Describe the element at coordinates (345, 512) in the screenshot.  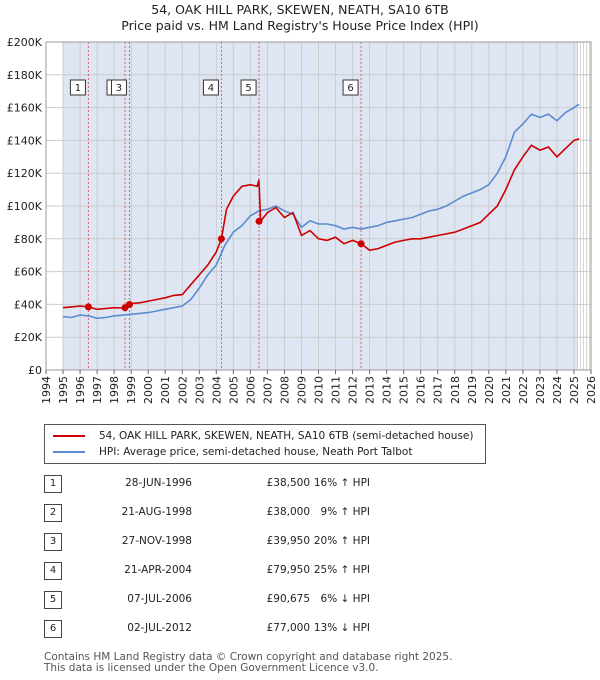
I see `sale-hpi-diff: 9% ↑ HPI` at that location.